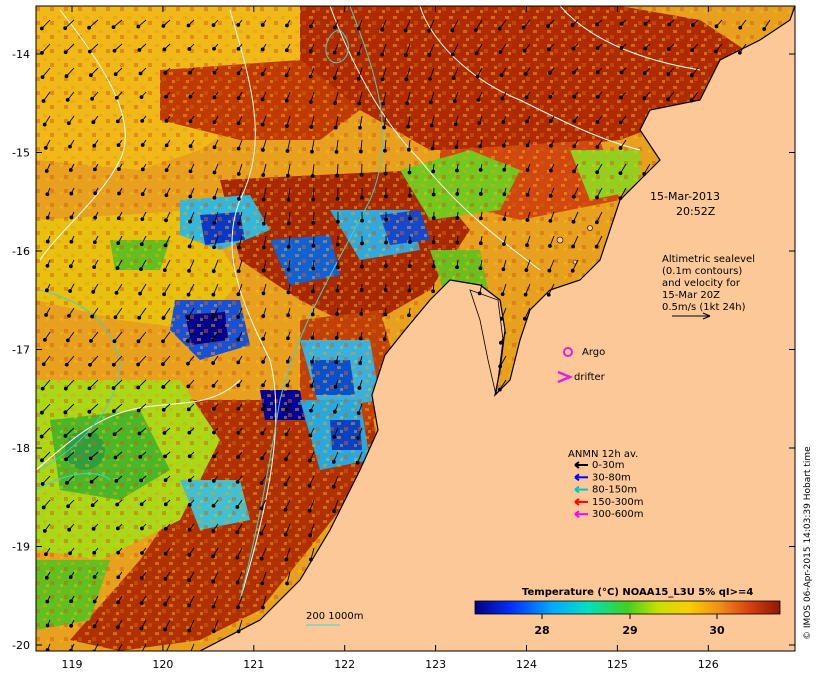  Describe the element at coordinates (162, 664) in the screenshot. I see `lon-tick-label: 120` at that location.